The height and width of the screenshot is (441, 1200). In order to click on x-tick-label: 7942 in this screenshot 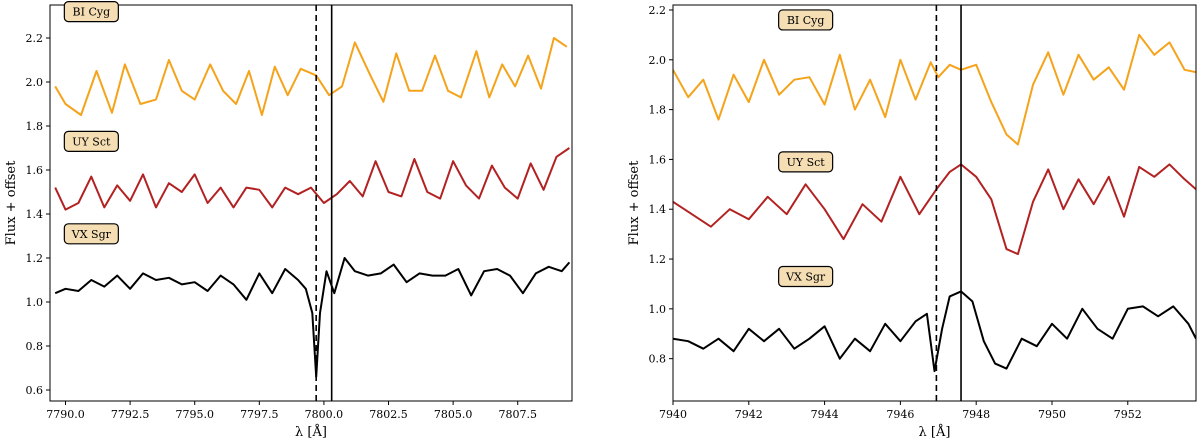, I will do `click(749, 414)`.